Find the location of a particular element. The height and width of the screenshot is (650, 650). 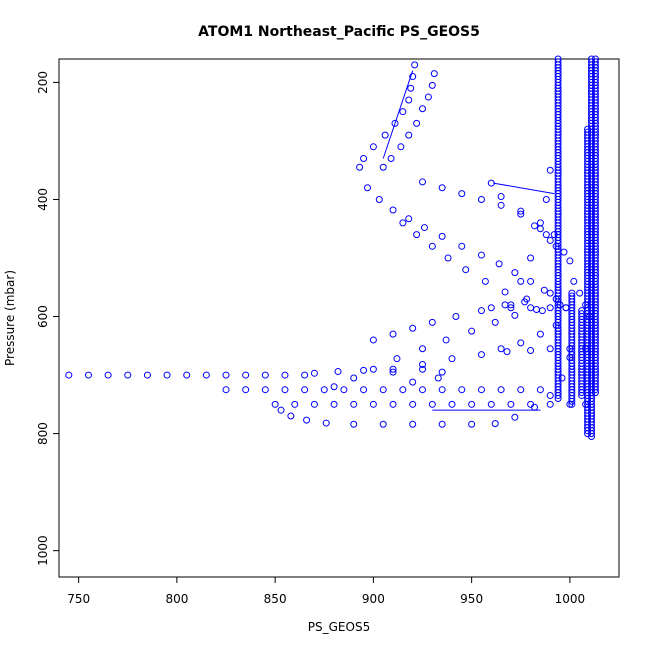

y-tick-label: 600 is located at coordinates (43, 316).